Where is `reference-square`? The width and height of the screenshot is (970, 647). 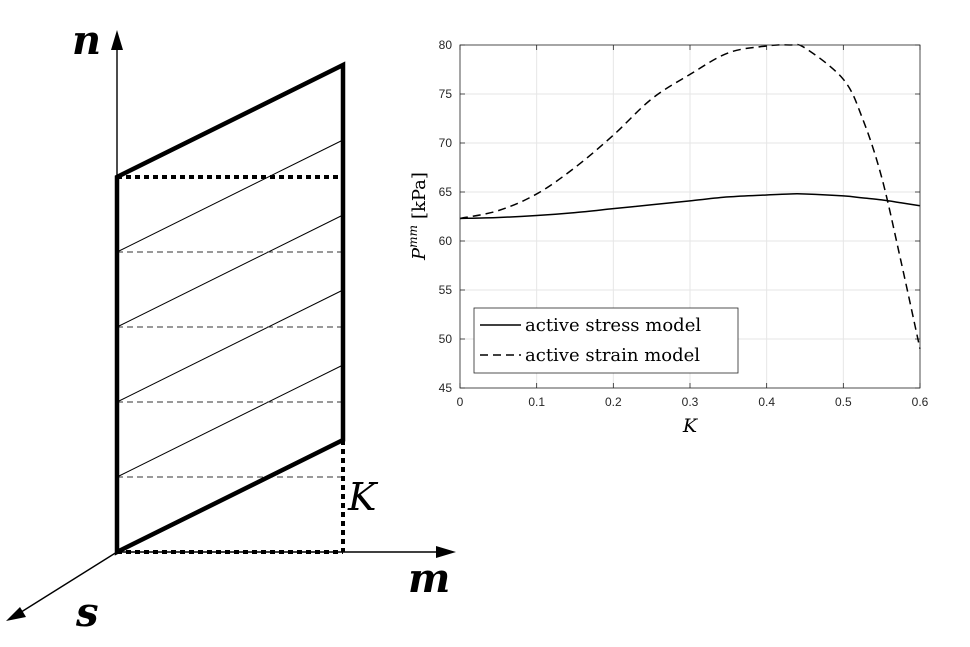
reference-square is located at coordinates (231, 364).